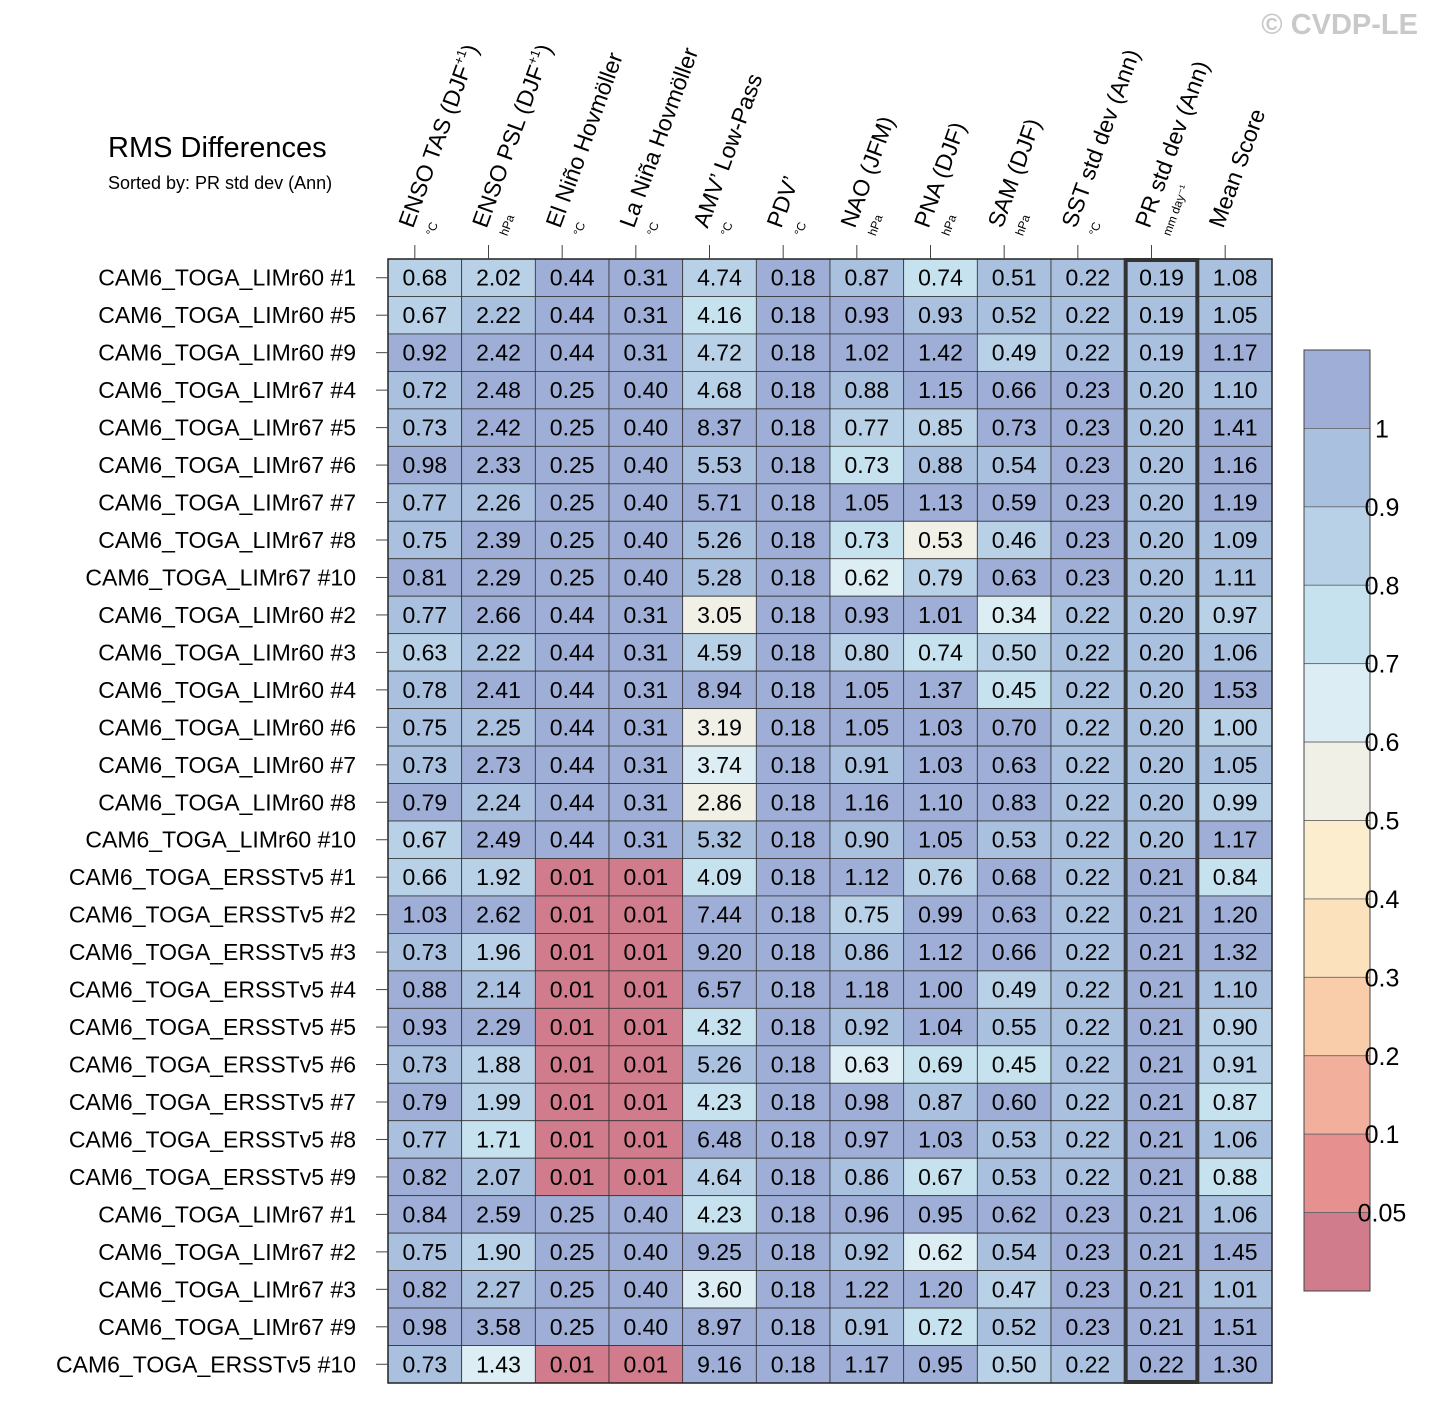 The image size is (1429, 1404). I want to click on cell-value: 2.86, so click(719, 802).